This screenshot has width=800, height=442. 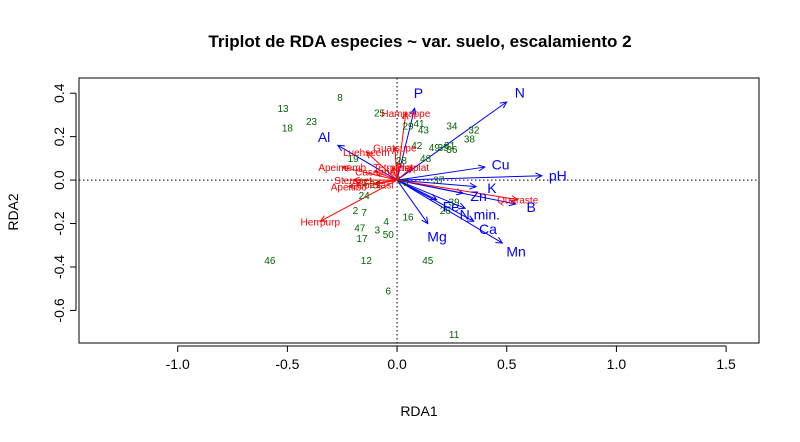 I want to click on env-arrow-pH, so click(x=470, y=176).